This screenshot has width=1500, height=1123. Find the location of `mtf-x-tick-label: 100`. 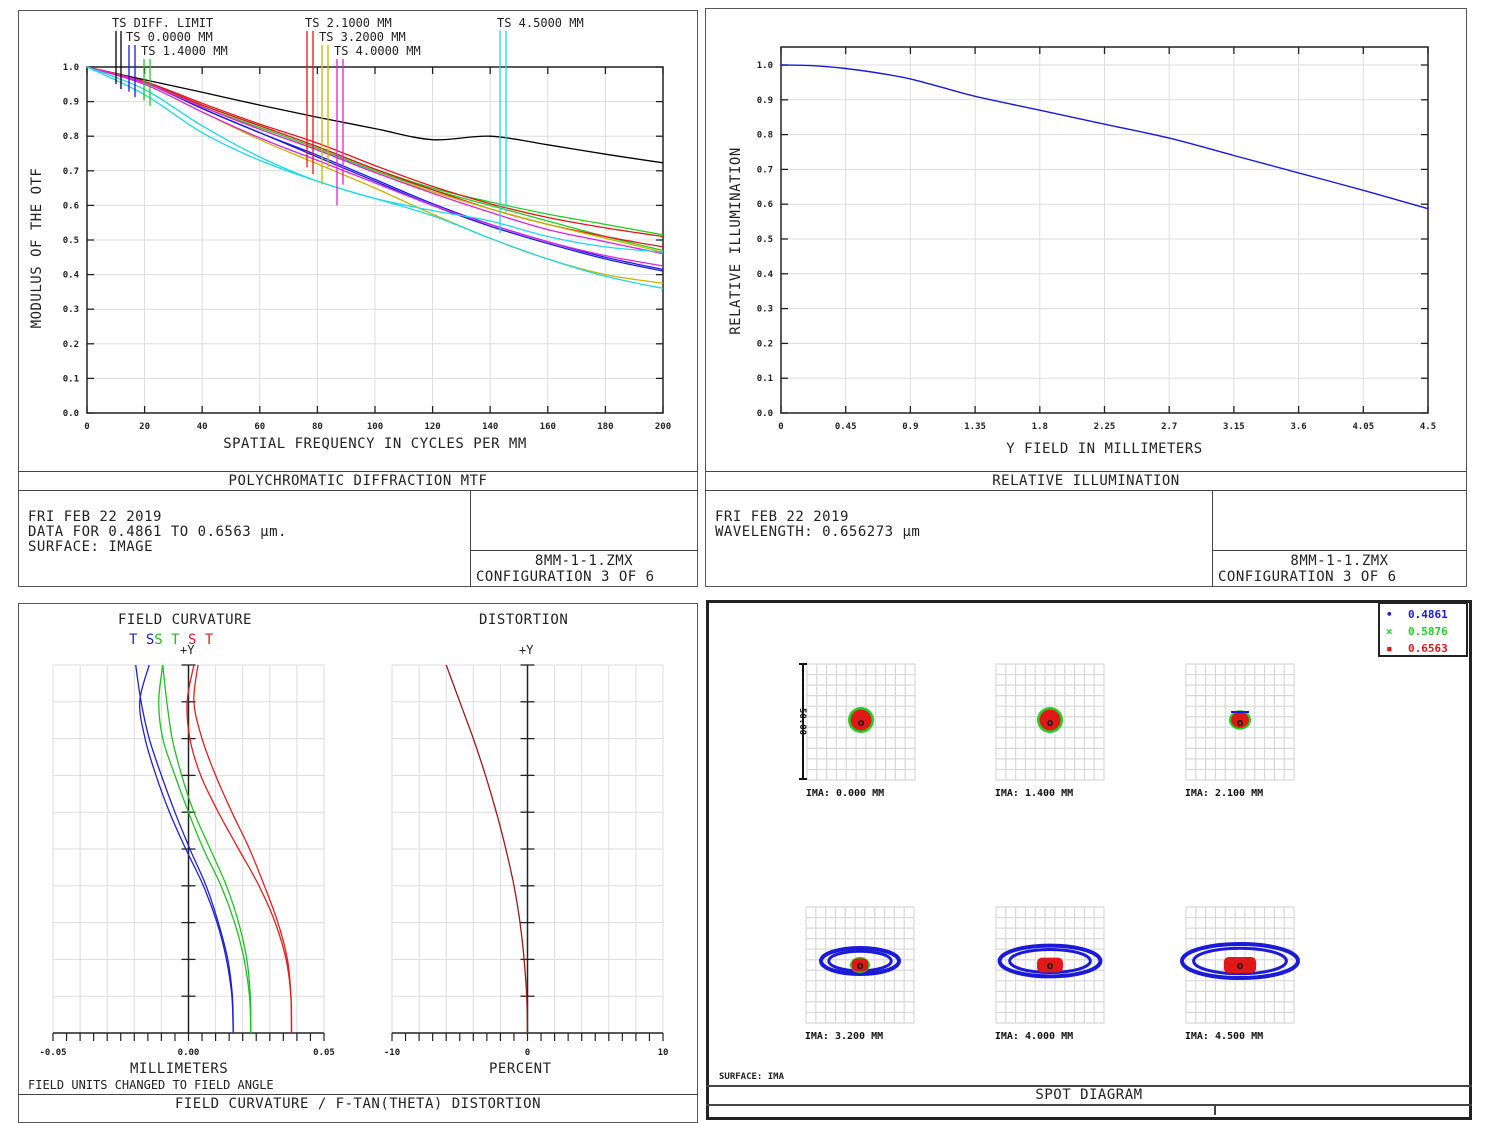

mtf-x-tick-label: 100 is located at coordinates (375, 427).